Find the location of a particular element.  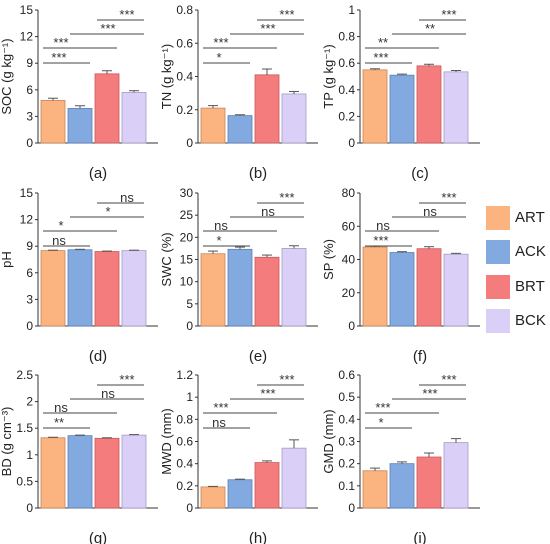

y-tick-label: 3 is located at coordinates (29, 299).